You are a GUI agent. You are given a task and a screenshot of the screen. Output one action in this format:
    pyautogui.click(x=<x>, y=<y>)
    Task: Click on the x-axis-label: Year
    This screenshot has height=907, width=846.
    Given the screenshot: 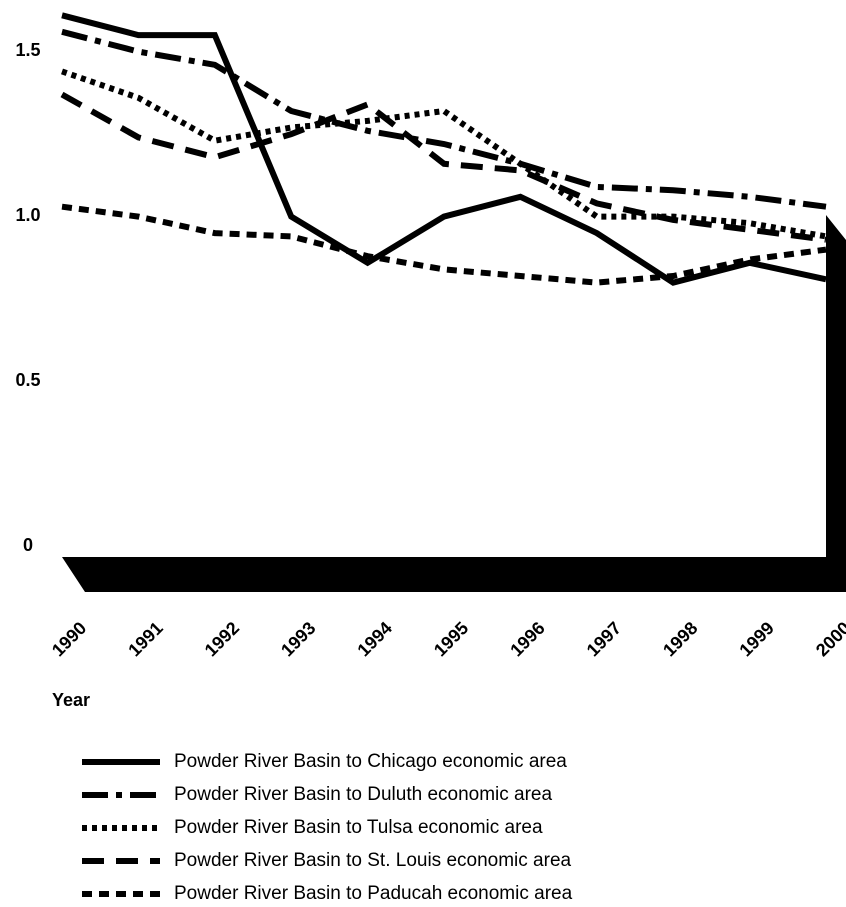 What is the action you would take?
    pyautogui.click(x=71, y=700)
    